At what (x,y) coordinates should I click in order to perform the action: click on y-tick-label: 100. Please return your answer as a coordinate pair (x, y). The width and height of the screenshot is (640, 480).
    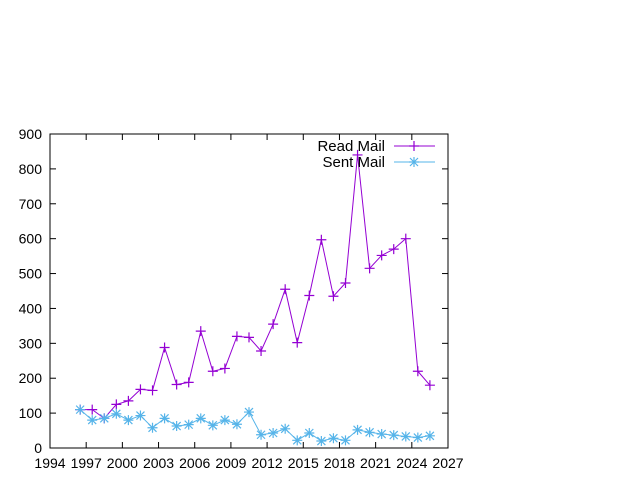
    Looking at the image, I should click on (31, 413).